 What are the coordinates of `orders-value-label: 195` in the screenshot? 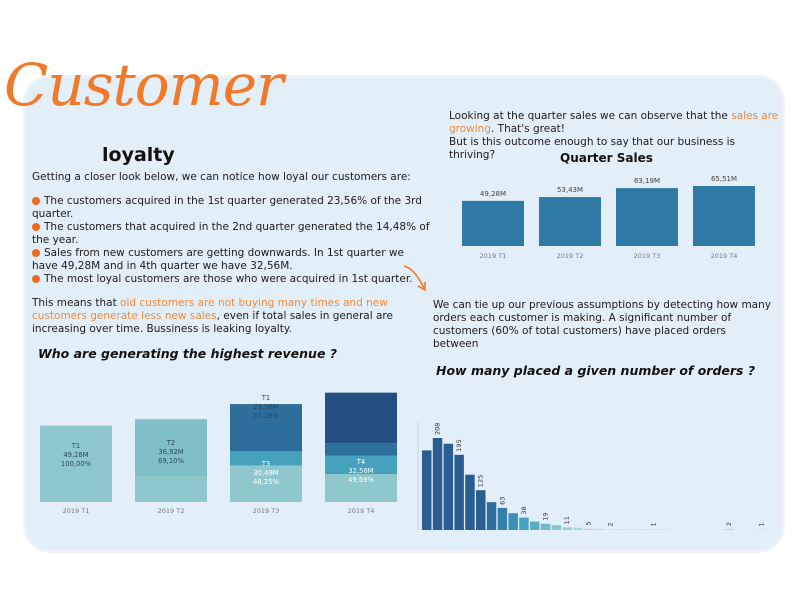 It's located at (459, 445).